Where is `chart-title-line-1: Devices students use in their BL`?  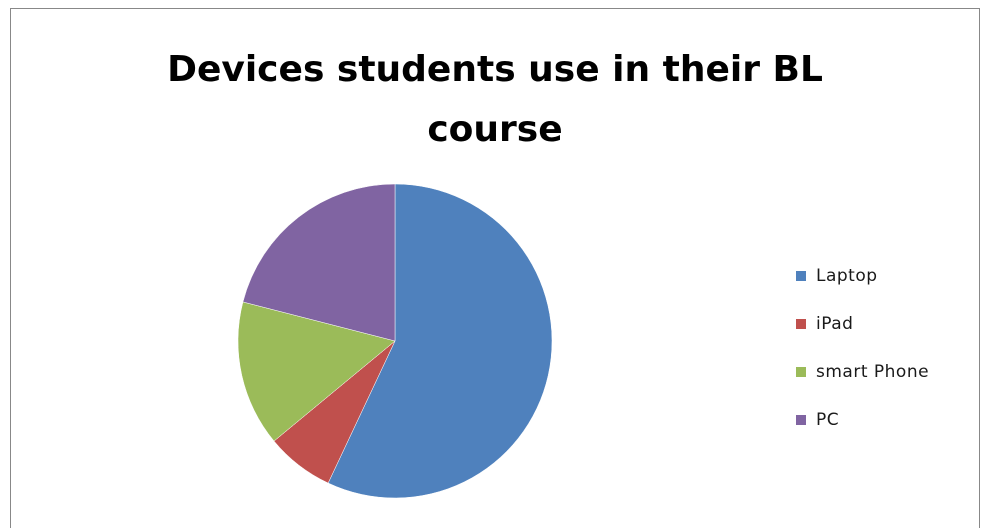 chart-title-line-1: Devices students use in their BL is located at coordinates (495, 69).